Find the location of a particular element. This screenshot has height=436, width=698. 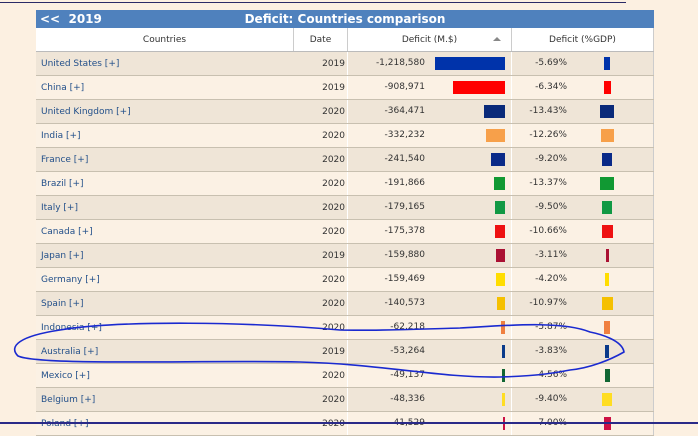

deficit-musd-value: -159,469 is located at coordinates (404, 279).